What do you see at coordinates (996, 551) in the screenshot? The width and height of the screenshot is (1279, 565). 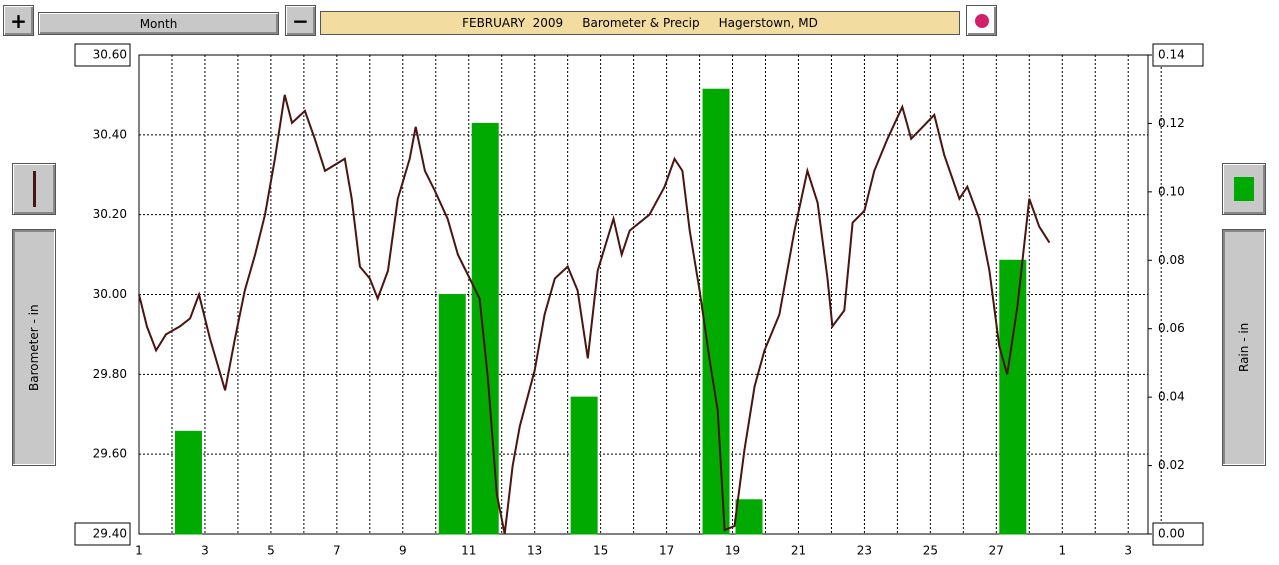 I see `x-tick-label: 27` at bounding box center [996, 551].